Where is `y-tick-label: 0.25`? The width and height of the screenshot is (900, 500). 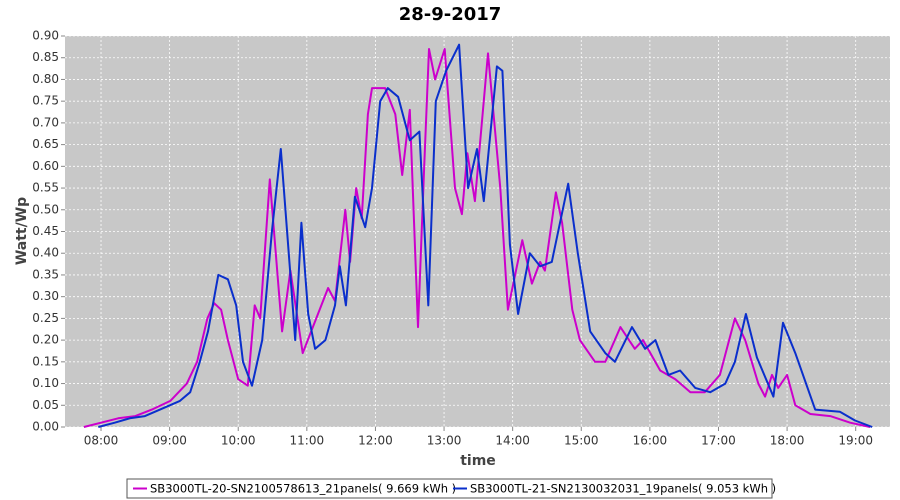
y-tick-label: 0.25 is located at coordinates (45, 318).